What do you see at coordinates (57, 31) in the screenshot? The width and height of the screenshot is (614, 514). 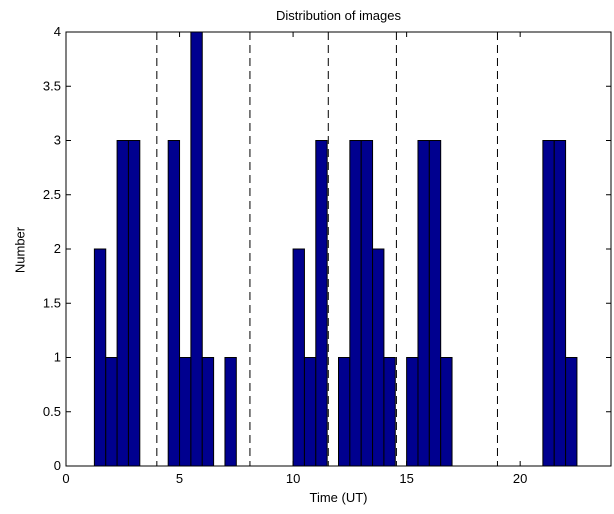 I see `y-tick-label: 4` at bounding box center [57, 31].